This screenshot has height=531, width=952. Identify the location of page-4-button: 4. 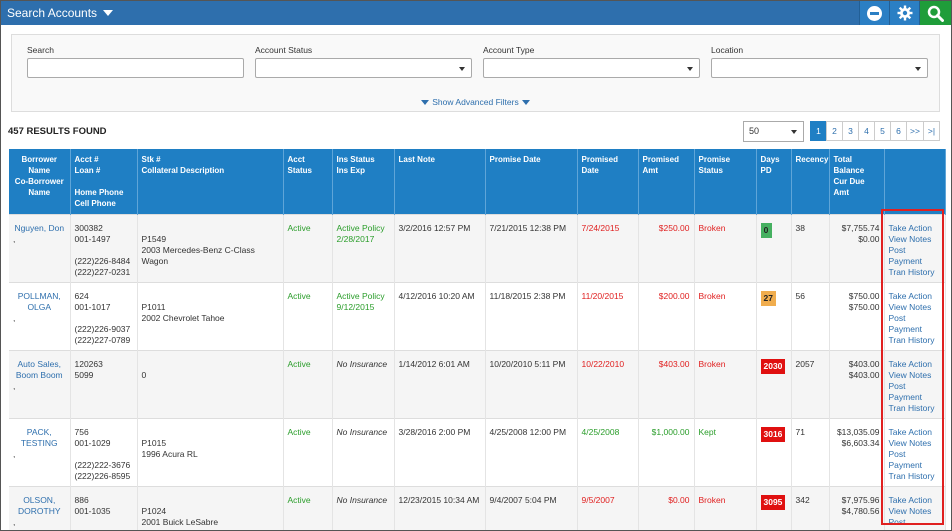
(866, 131).